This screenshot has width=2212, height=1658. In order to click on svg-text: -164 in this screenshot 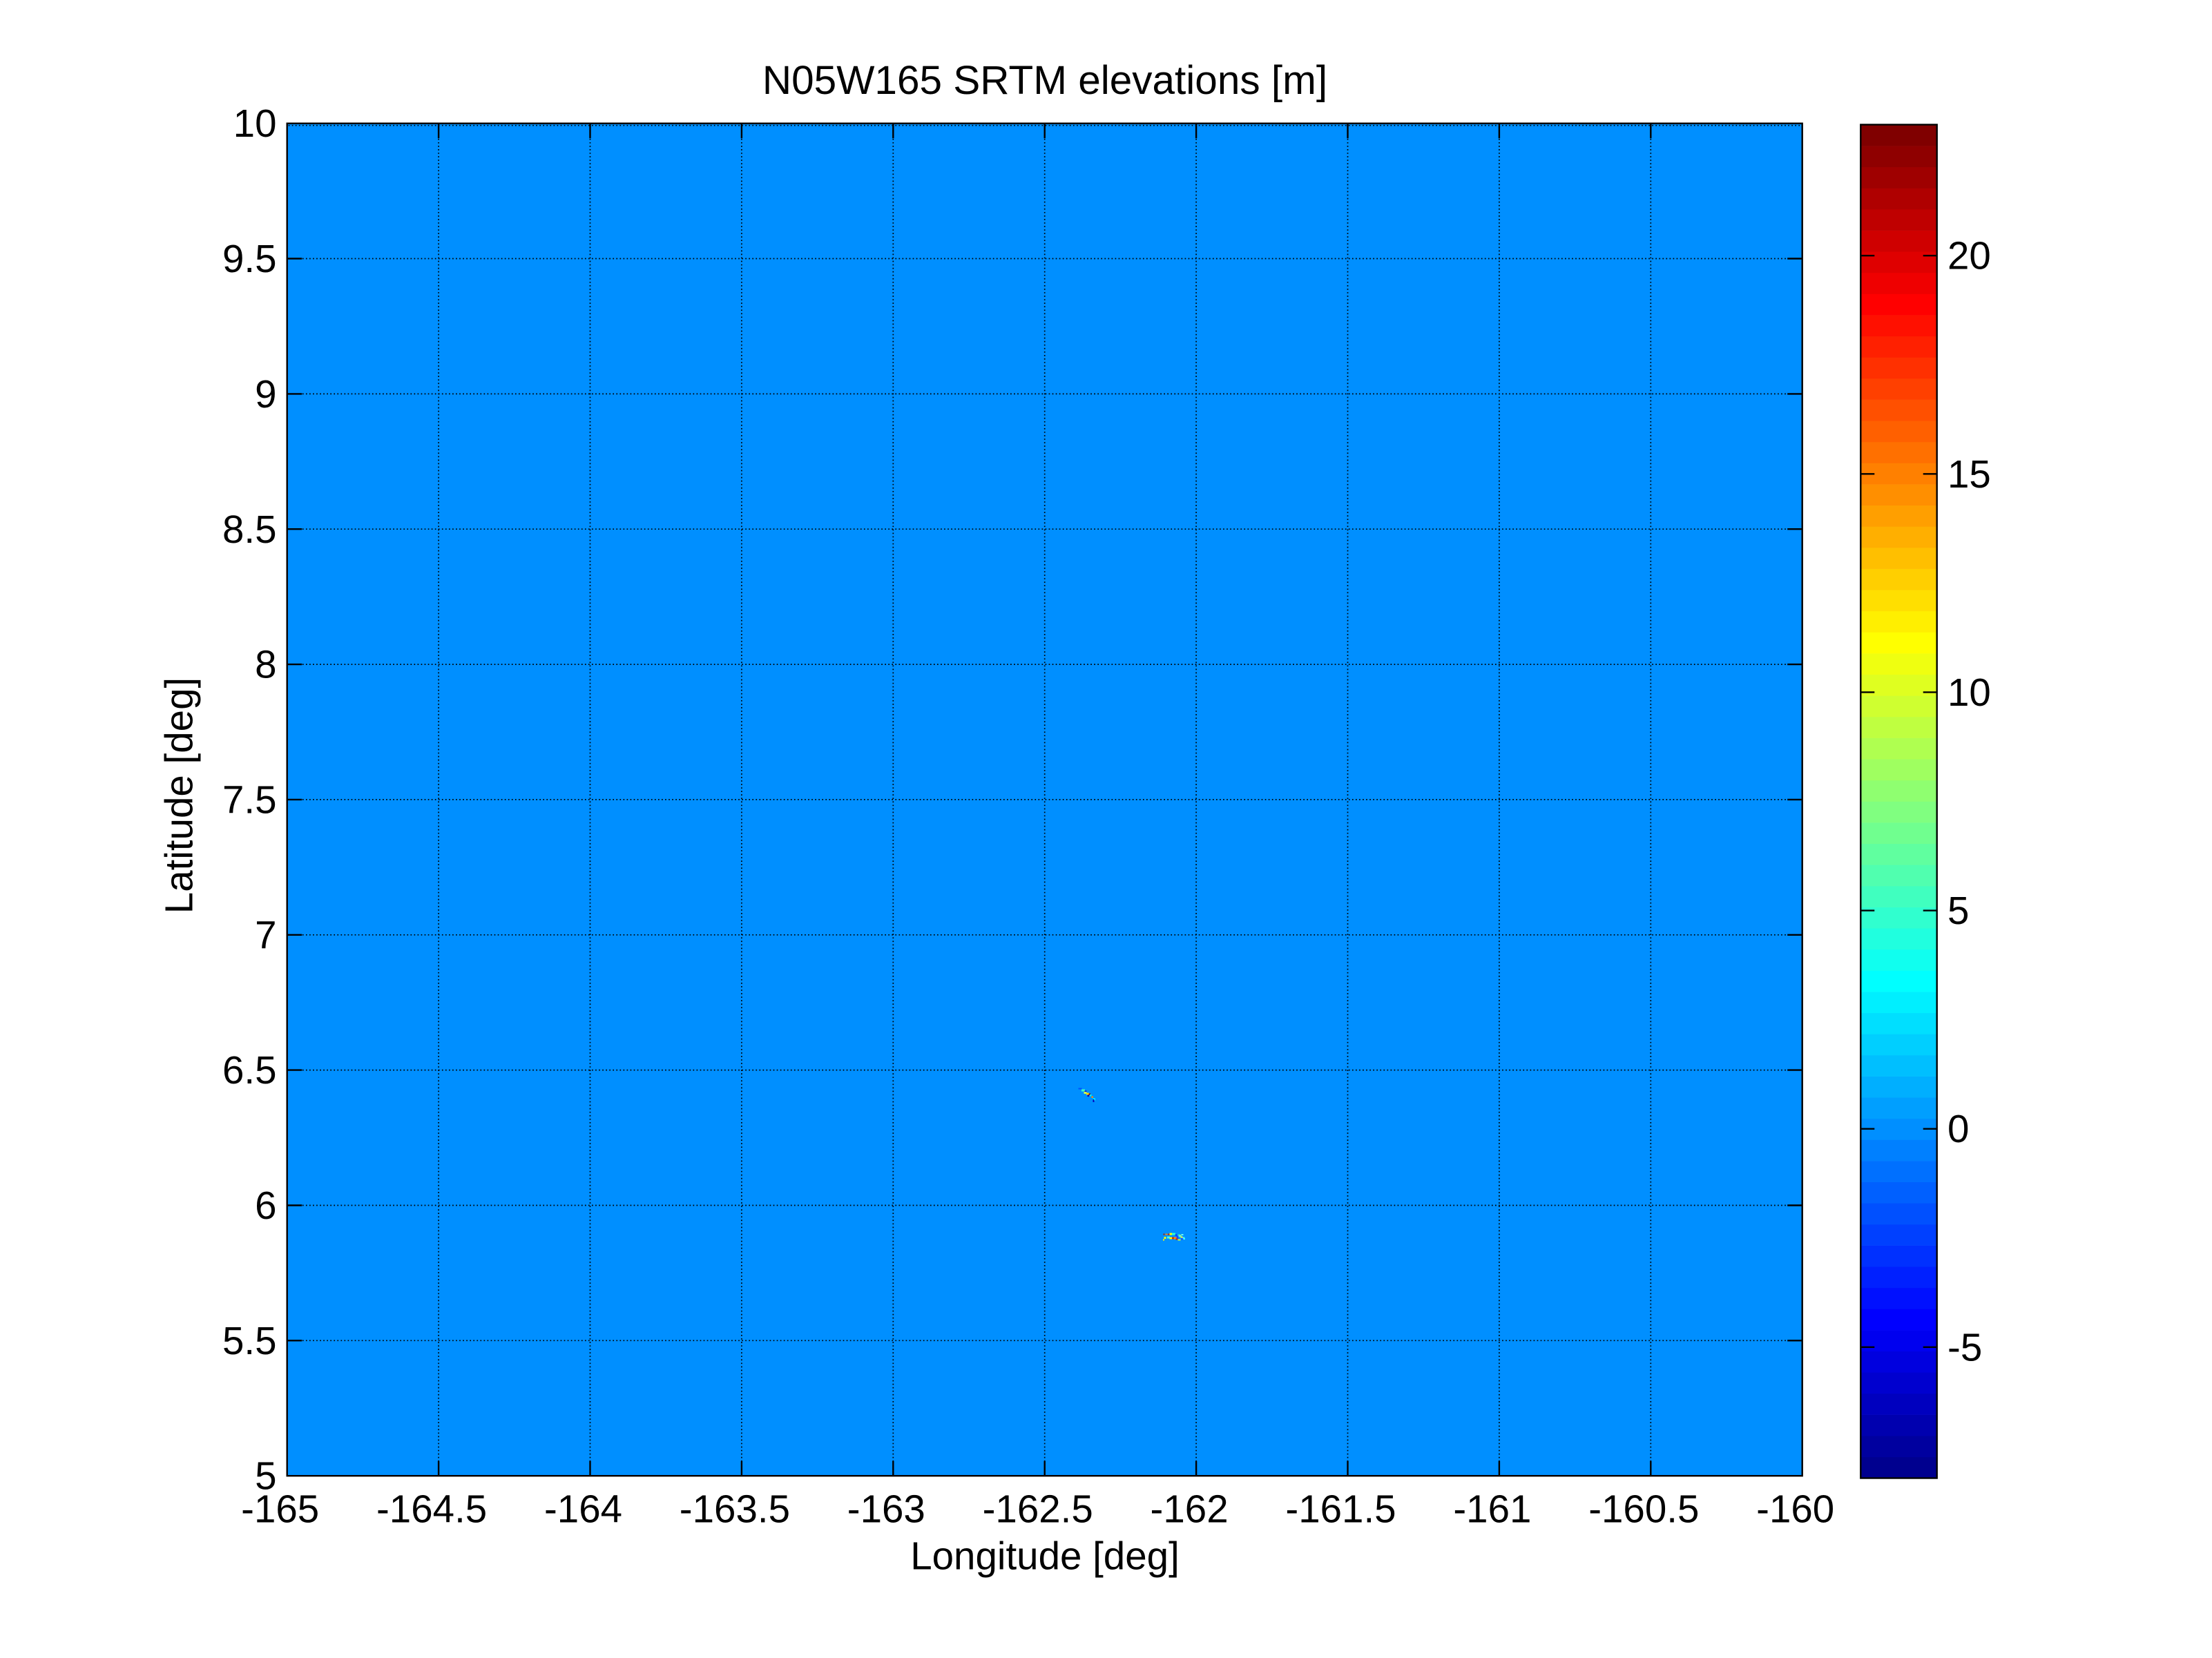, I will do `click(583, 1509)`.